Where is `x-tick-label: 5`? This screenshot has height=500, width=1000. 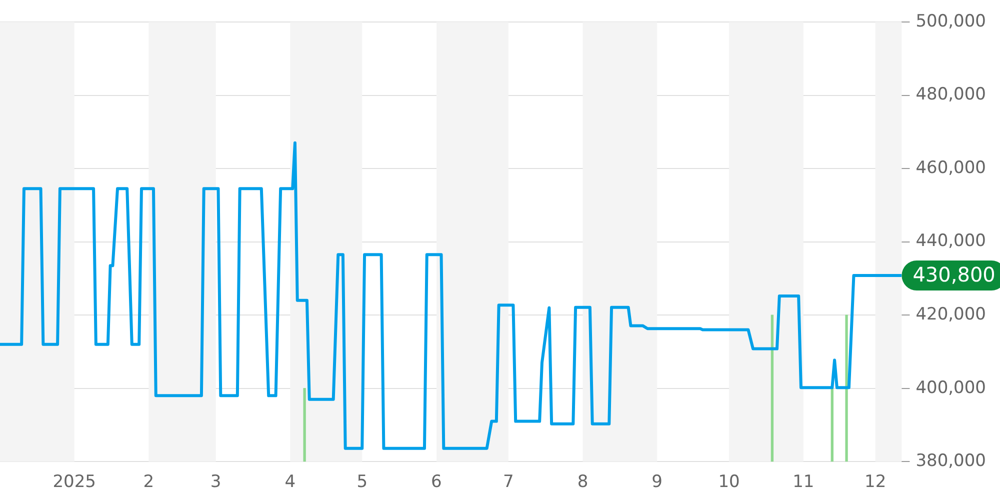 x-tick-label: 5 is located at coordinates (362, 482).